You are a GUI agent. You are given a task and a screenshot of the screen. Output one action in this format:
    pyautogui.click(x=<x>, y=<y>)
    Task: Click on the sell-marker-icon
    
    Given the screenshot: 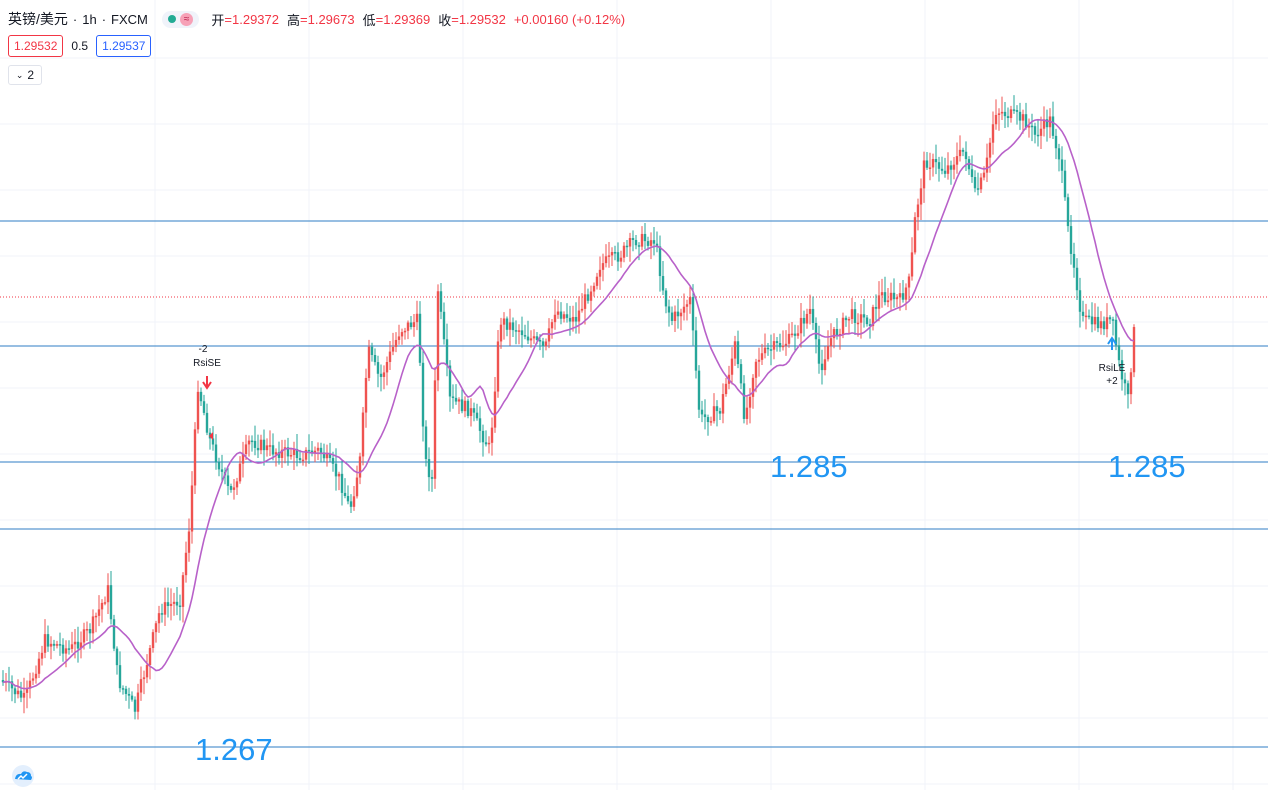 What is the action you would take?
    pyautogui.click(x=211, y=436)
    